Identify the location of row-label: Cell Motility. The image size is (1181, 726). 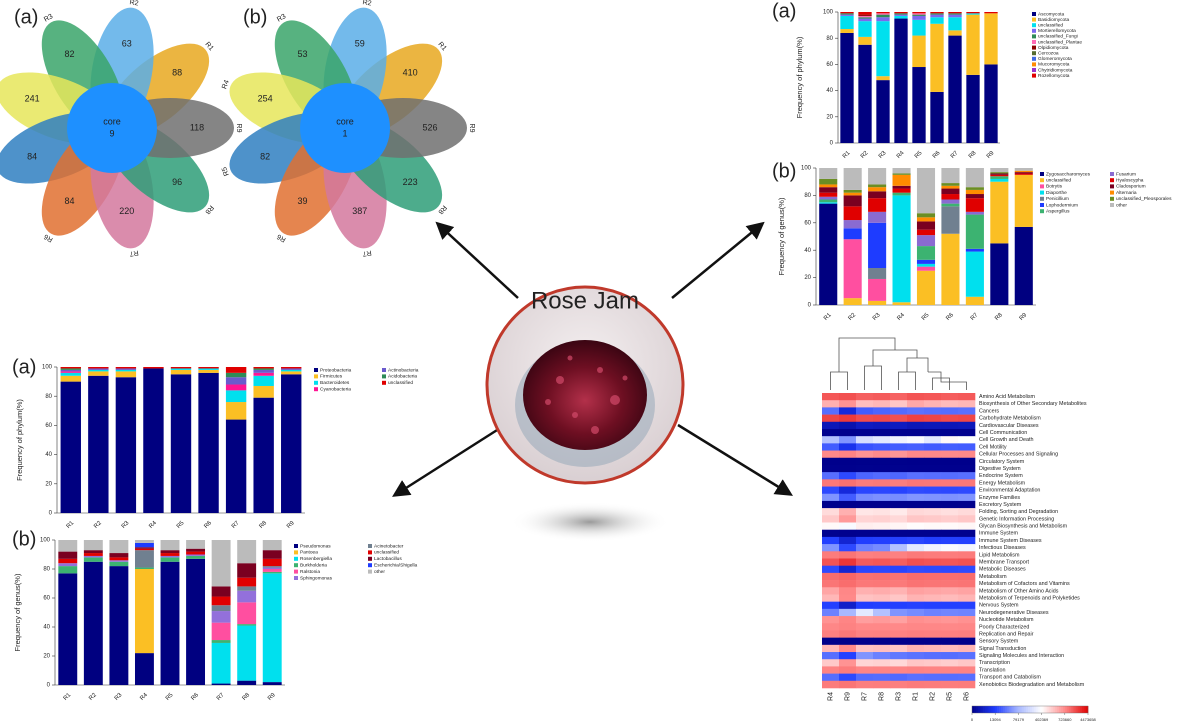
(993, 447).